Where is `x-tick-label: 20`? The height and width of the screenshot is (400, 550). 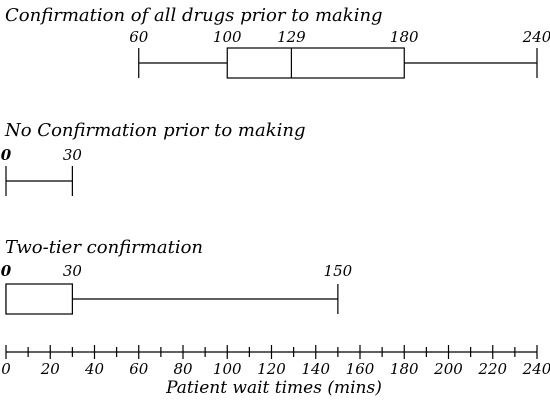 x-tick-label: 20 is located at coordinates (50, 369).